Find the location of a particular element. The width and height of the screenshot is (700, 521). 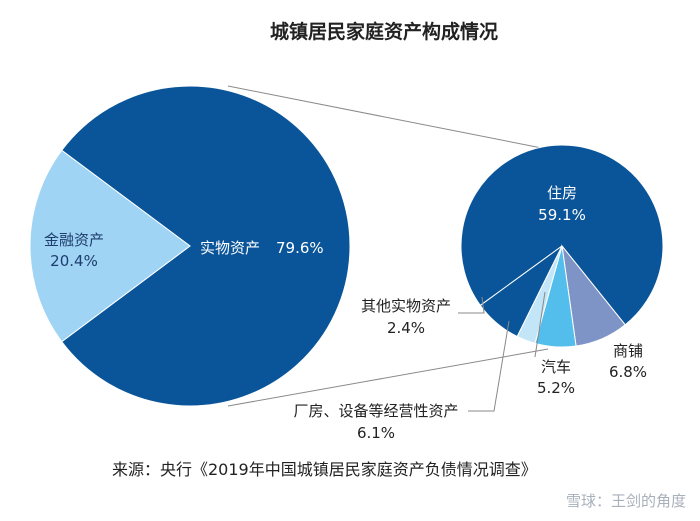

slice-label-cars: 汽车 is located at coordinates (556, 367).